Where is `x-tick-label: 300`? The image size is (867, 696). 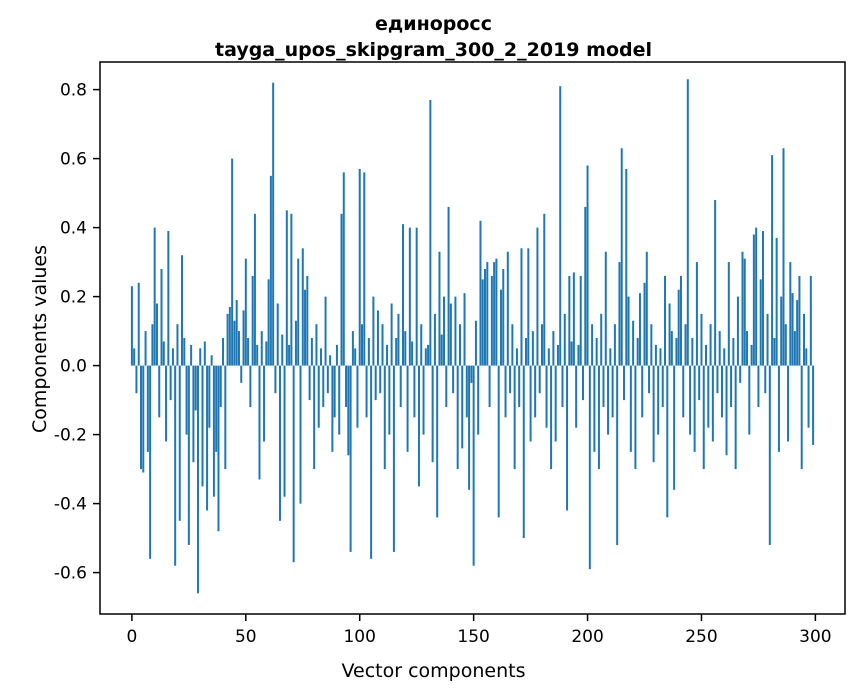 x-tick-label: 300 is located at coordinates (815, 637).